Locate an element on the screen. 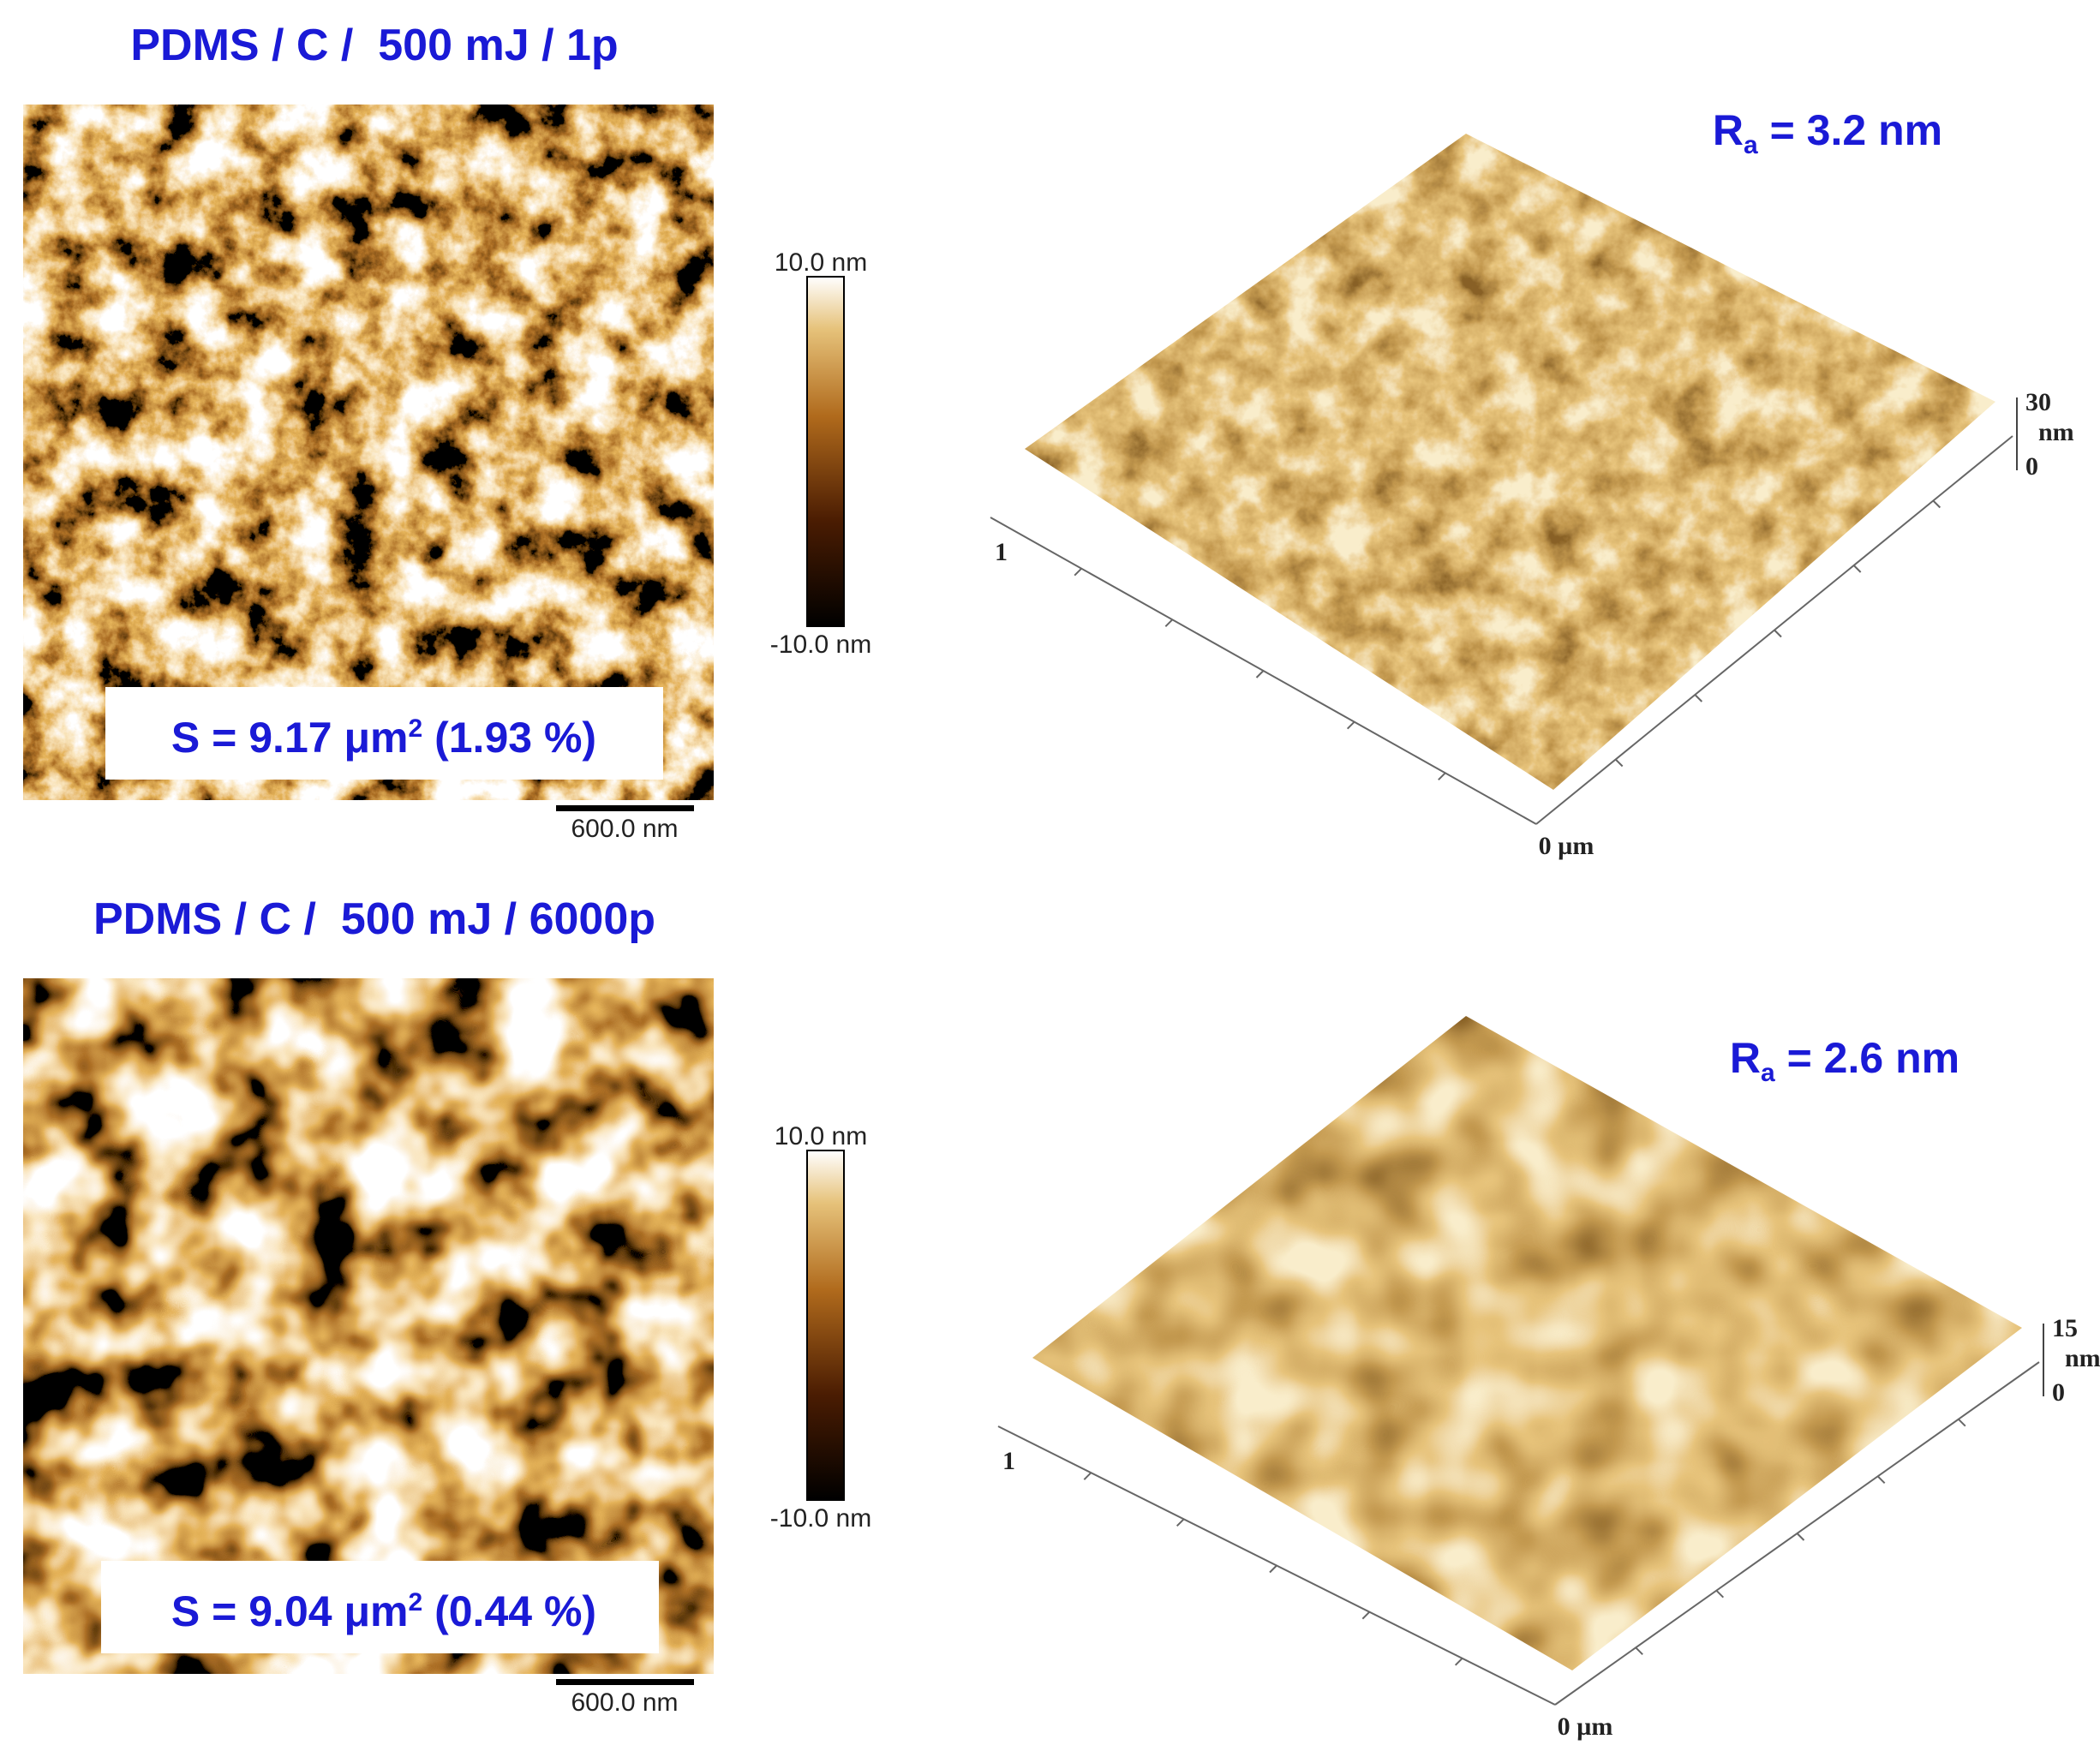 Image resolution: width=2100 pixels, height=1757 pixels. surface-area-percent: (0.44 %) is located at coordinates (509, 1611).